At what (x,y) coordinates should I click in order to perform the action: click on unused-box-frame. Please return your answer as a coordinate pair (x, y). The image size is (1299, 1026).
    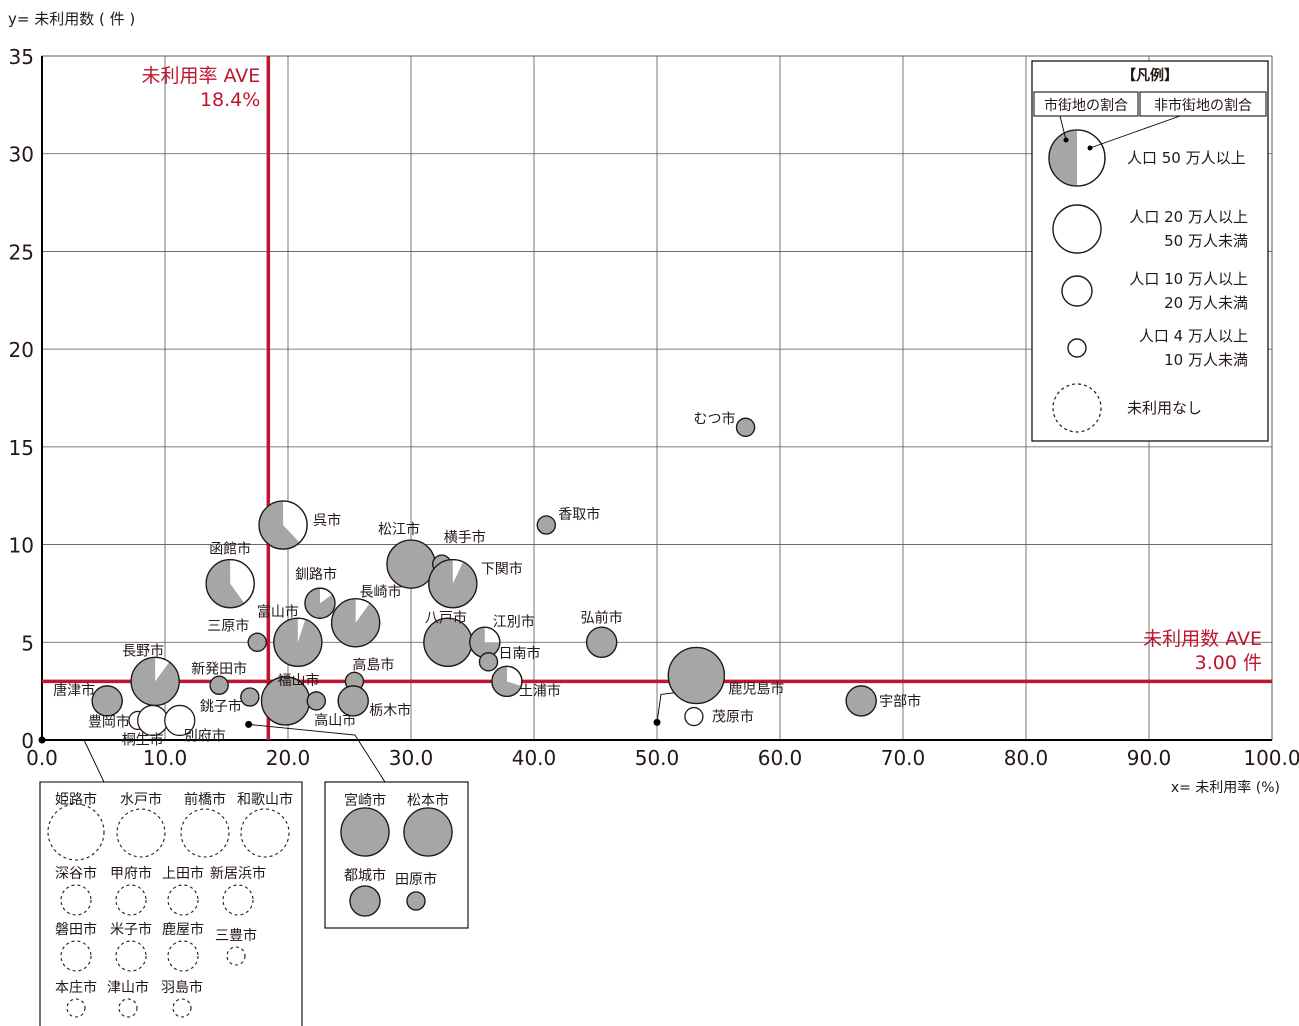
    Looking at the image, I should click on (171, 903).